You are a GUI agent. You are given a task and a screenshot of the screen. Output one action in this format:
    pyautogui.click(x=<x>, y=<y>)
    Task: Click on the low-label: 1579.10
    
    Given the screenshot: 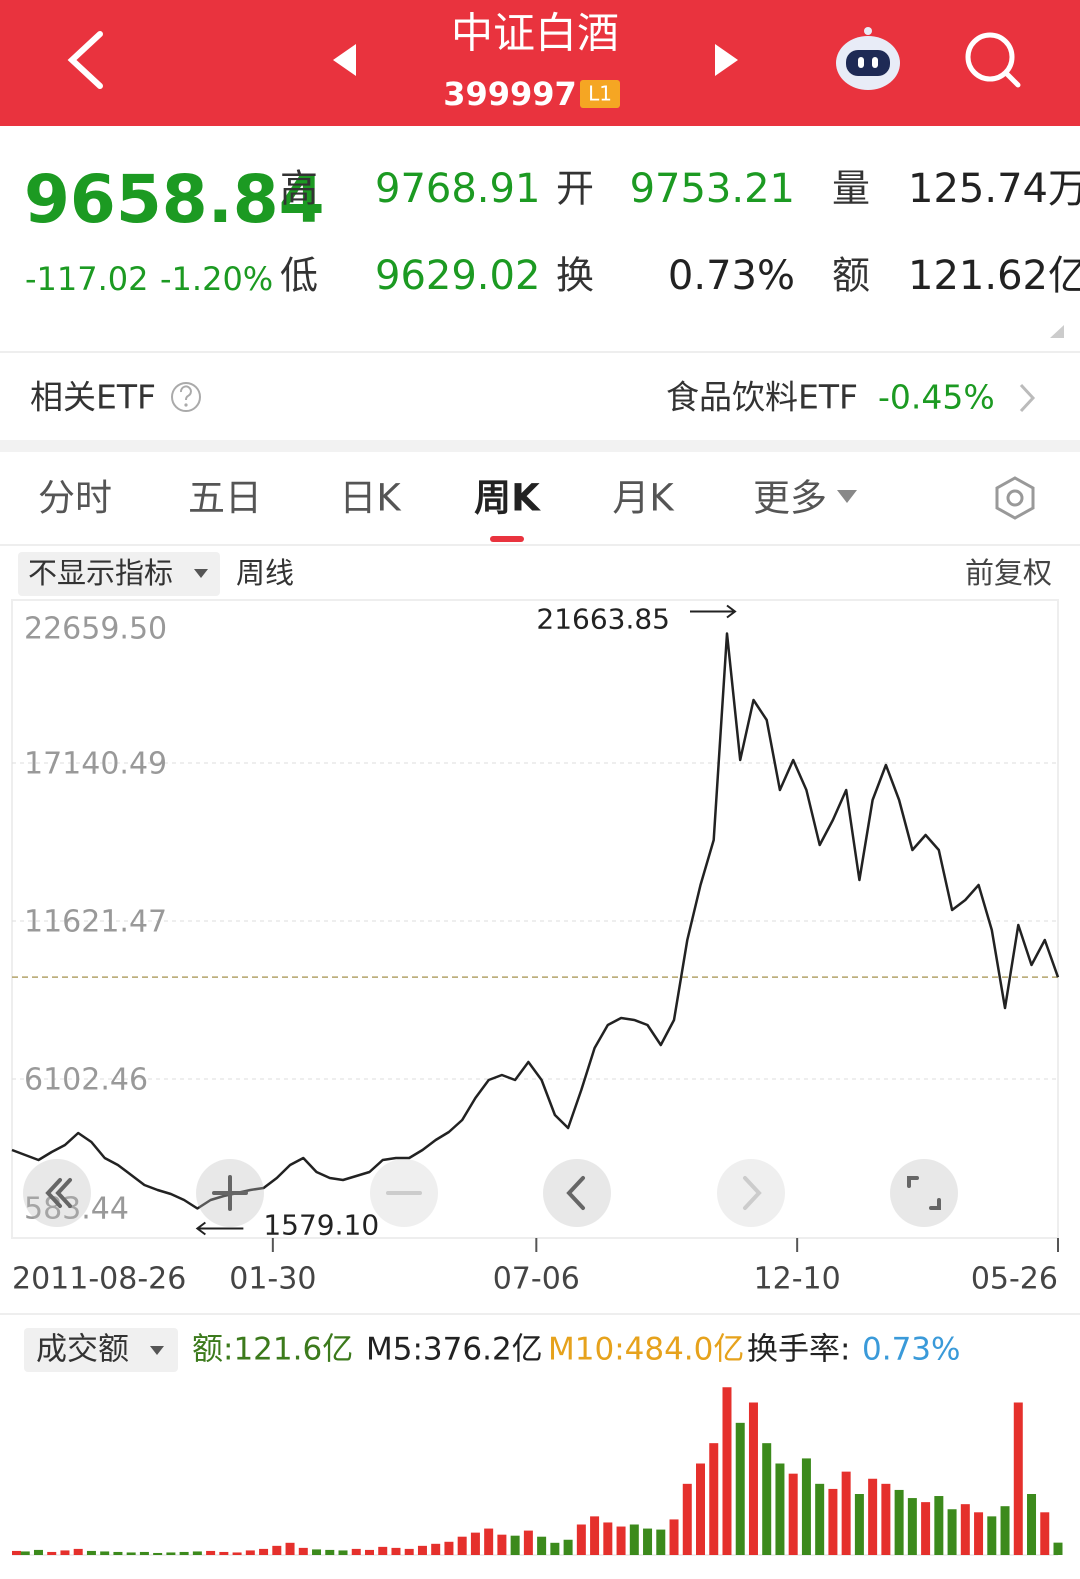 What is the action you would take?
    pyautogui.click(x=321, y=1224)
    